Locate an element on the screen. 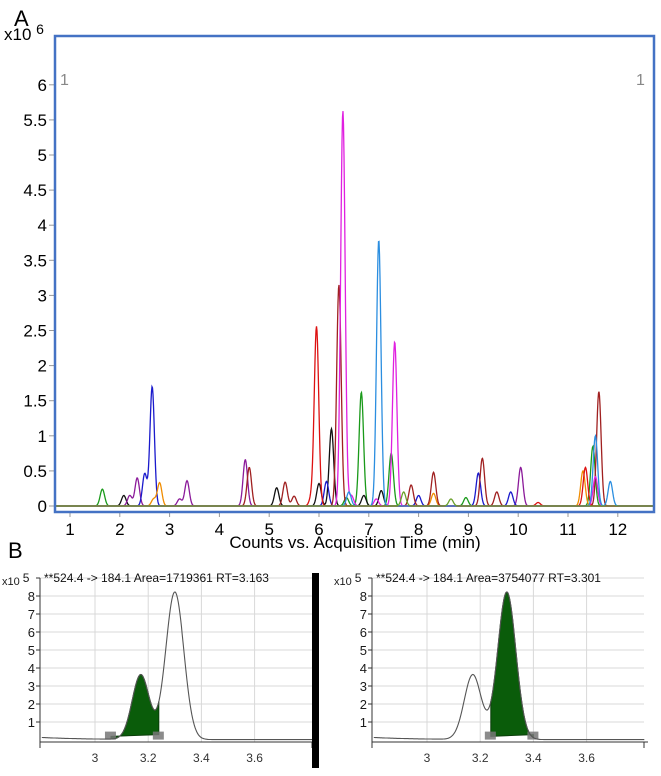 The width and height of the screenshot is (661, 776). y-tick-label: 2.5 is located at coordinates (35, 331).